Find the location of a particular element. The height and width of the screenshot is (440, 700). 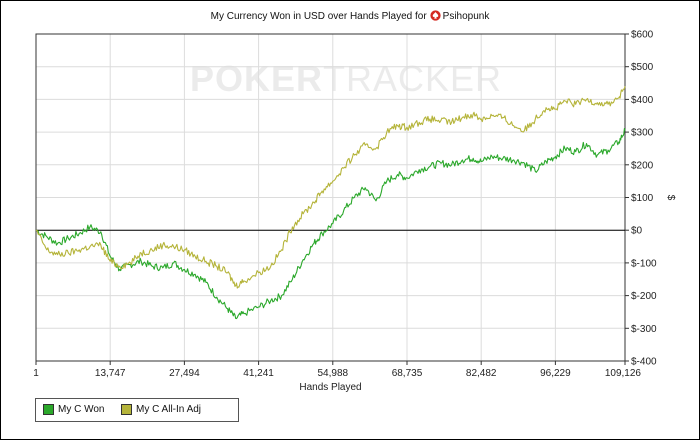

y-tick-label: $300 is located at coordinates (642, 133).